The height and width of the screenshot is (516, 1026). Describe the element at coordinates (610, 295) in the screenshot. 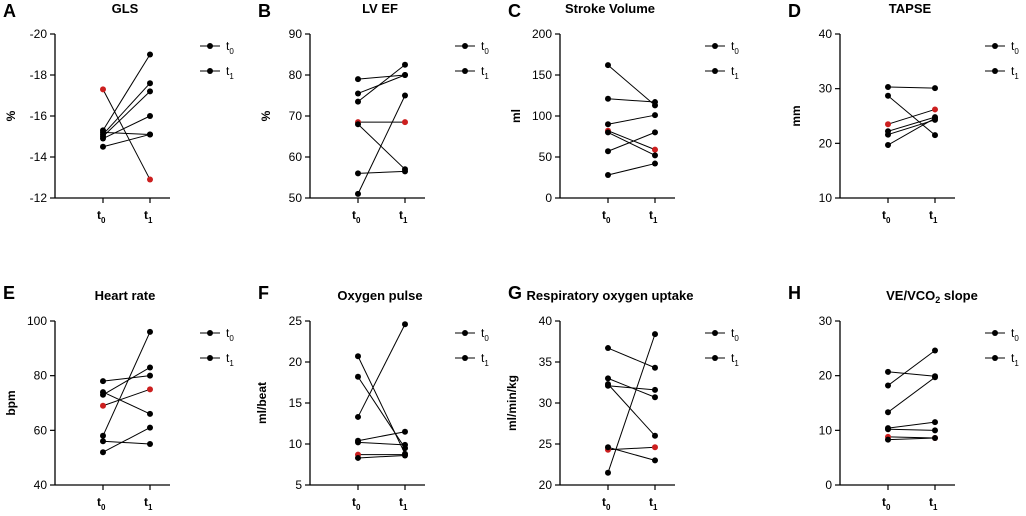

I see `panel-title: Respiratory oxygen uptake` at that location.